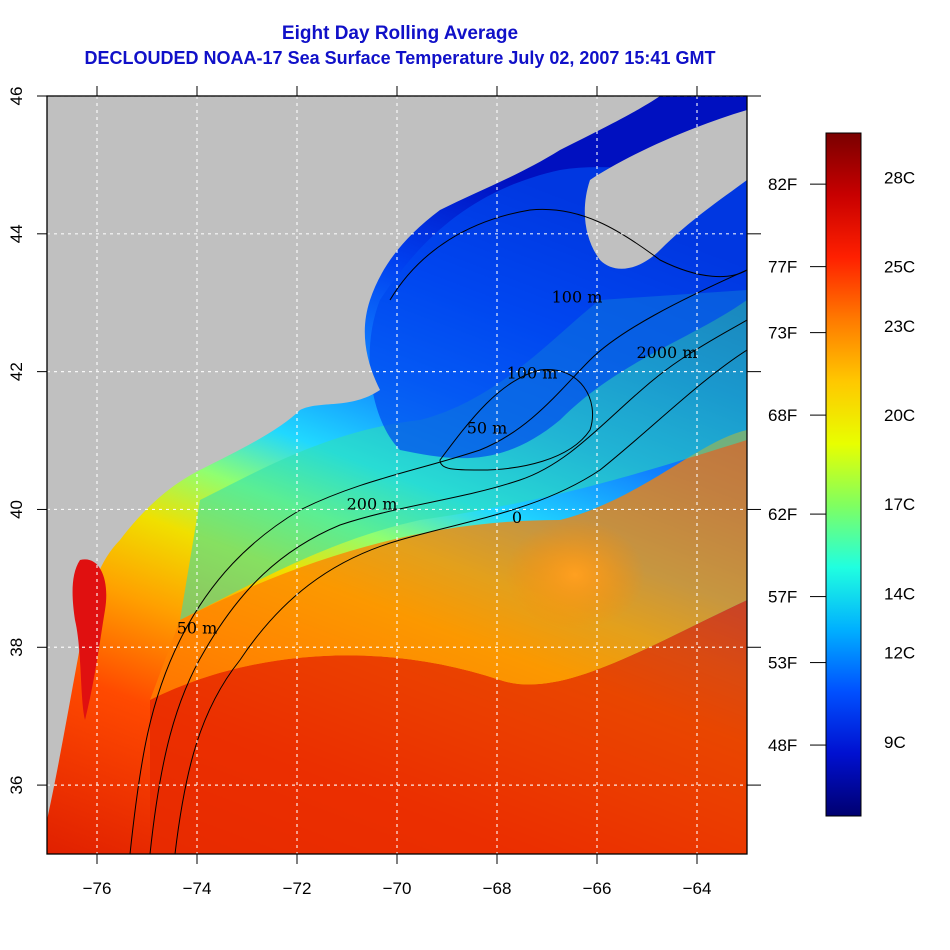 The image size is (950, 950). I want to click on contour-label-0: 50 m, so click(197, 627).